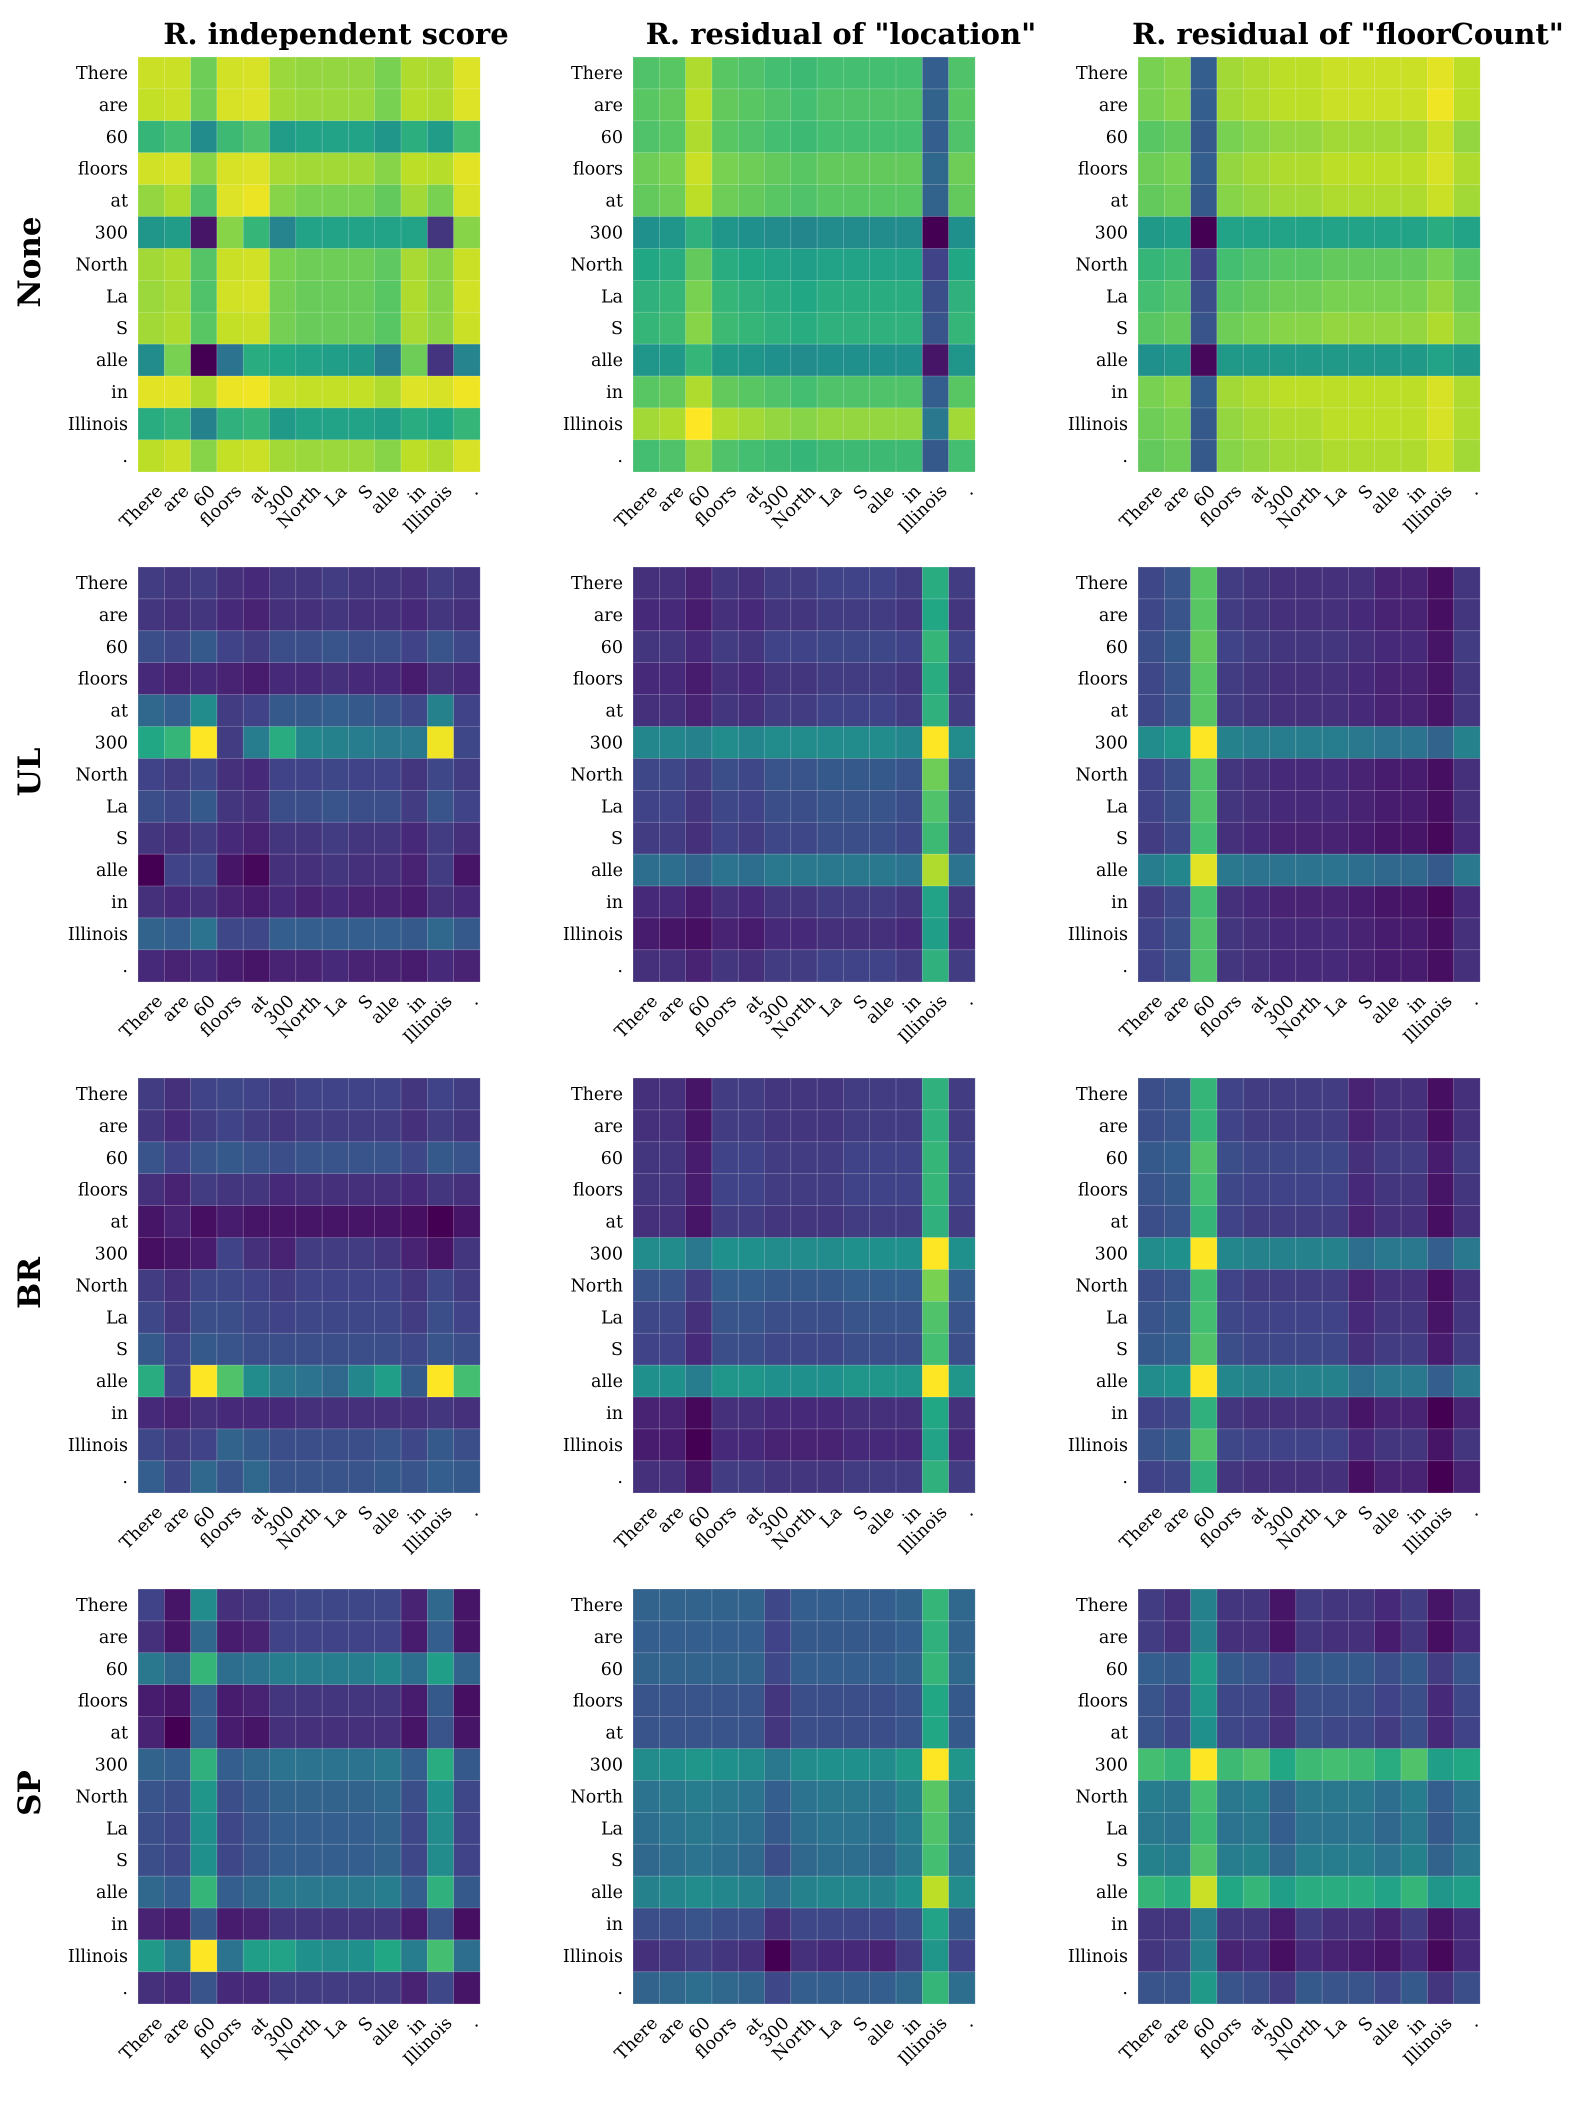 The width and height of the screenshot is (1578, 2103). Describe the element at coordinates (725, 583) in the screenshot. I see `heatmap-cell-there-floors` at that location.